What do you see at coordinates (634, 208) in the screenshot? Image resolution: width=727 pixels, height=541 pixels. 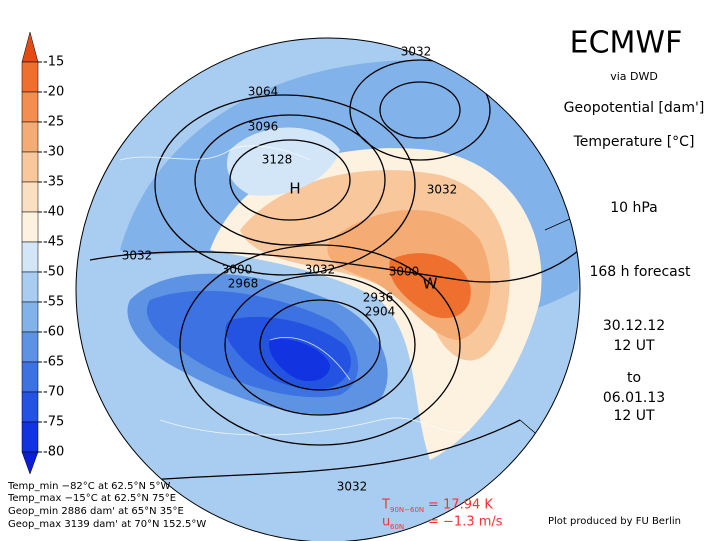 I see `level: 10 hPa` at bounding box center [634, 208].